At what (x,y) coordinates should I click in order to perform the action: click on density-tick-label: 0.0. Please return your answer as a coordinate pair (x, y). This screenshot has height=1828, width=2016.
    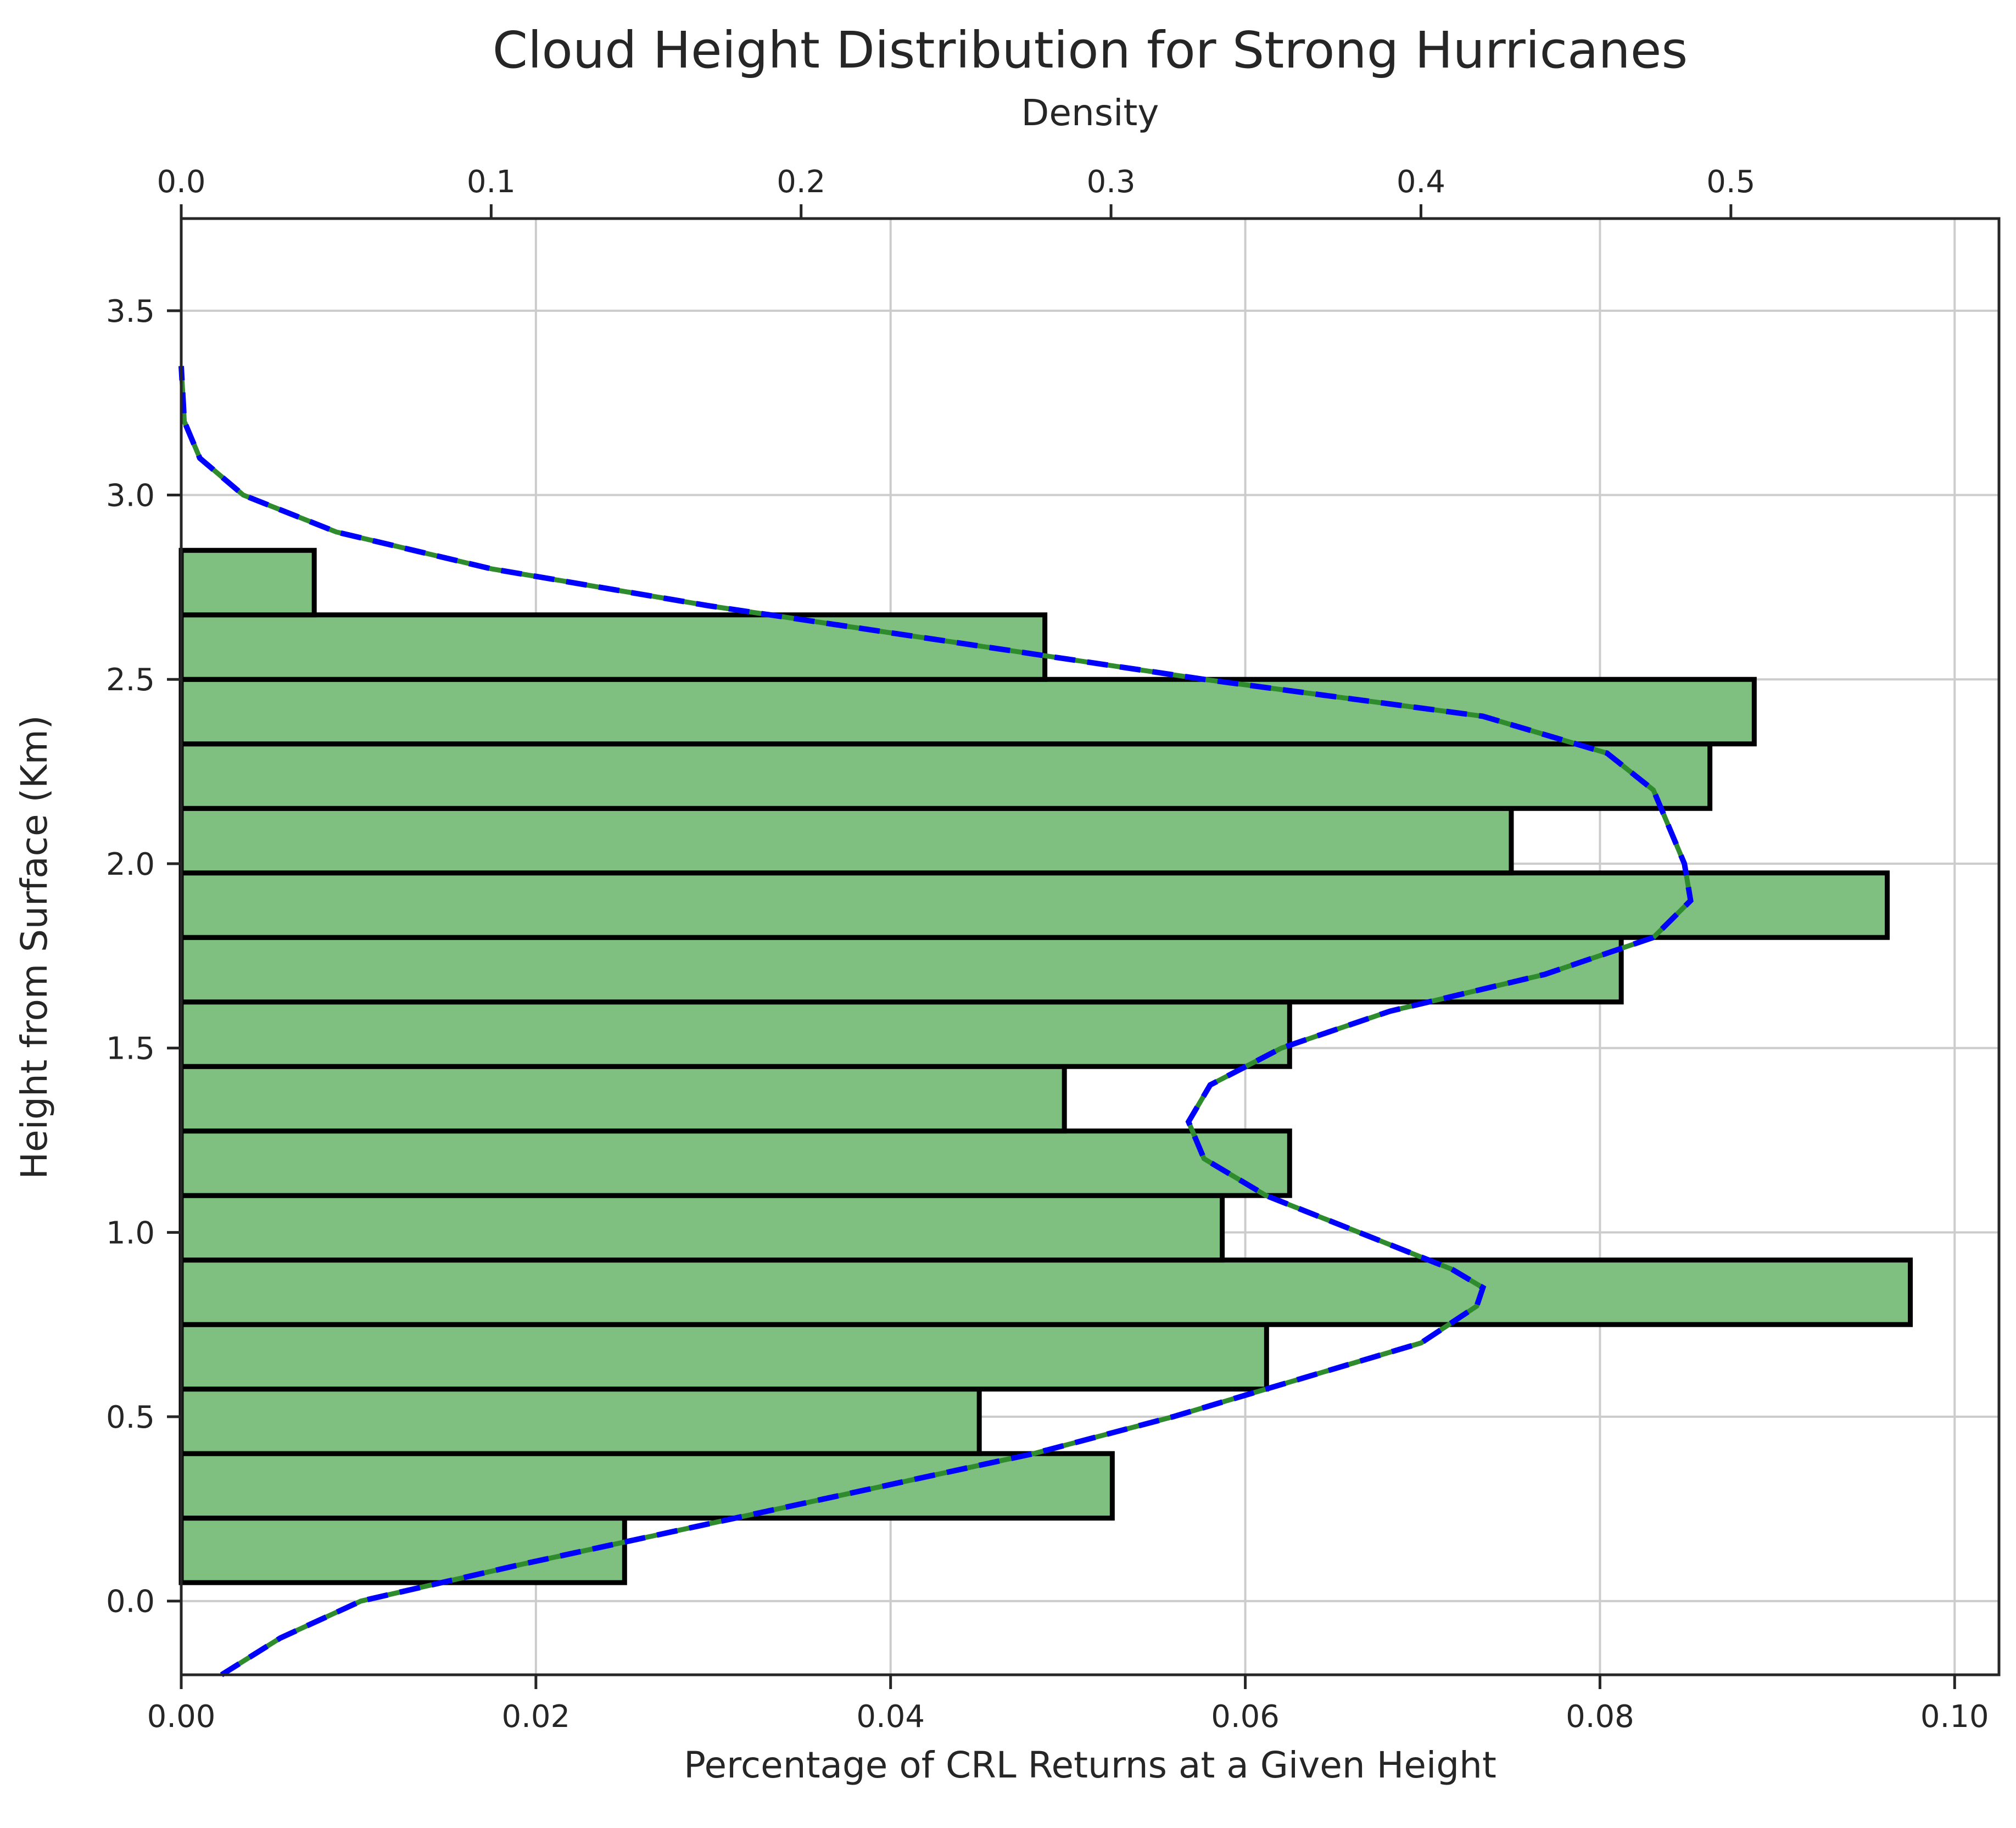
    Looking at the image, I should click on (181, 182).